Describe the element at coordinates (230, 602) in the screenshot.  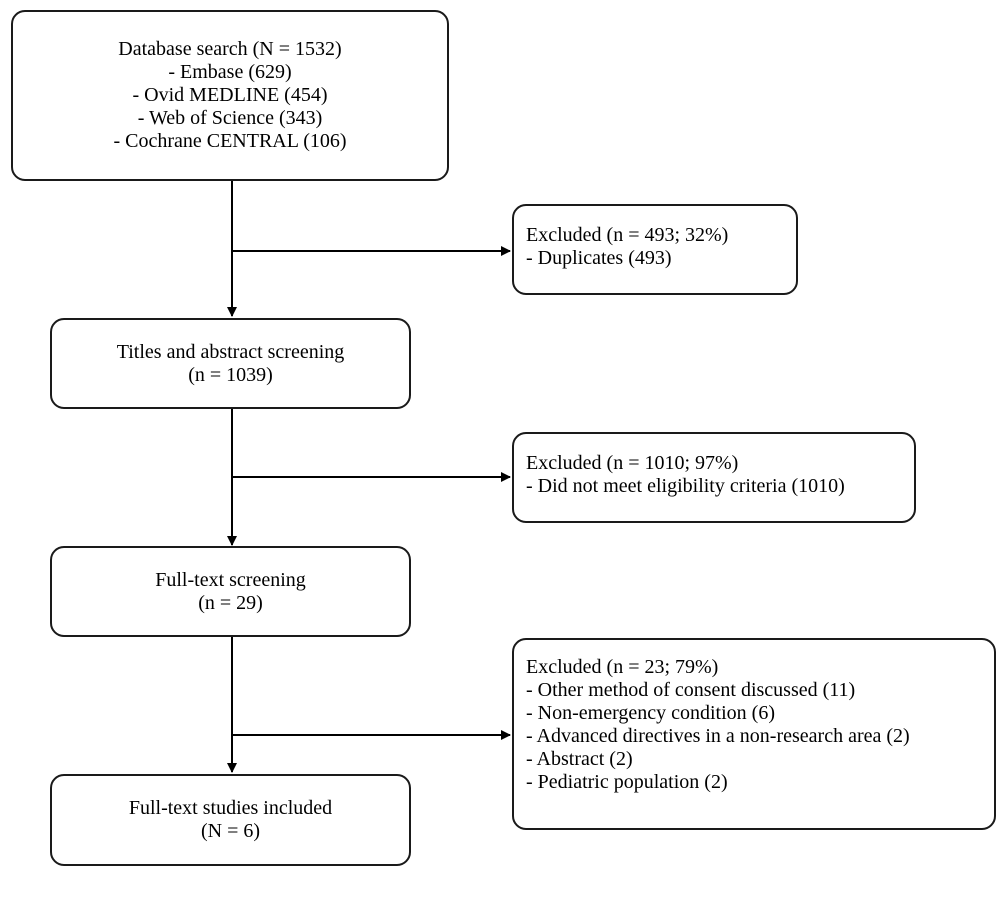
I see `full-text-screening-count: (n = 29)` at that location.